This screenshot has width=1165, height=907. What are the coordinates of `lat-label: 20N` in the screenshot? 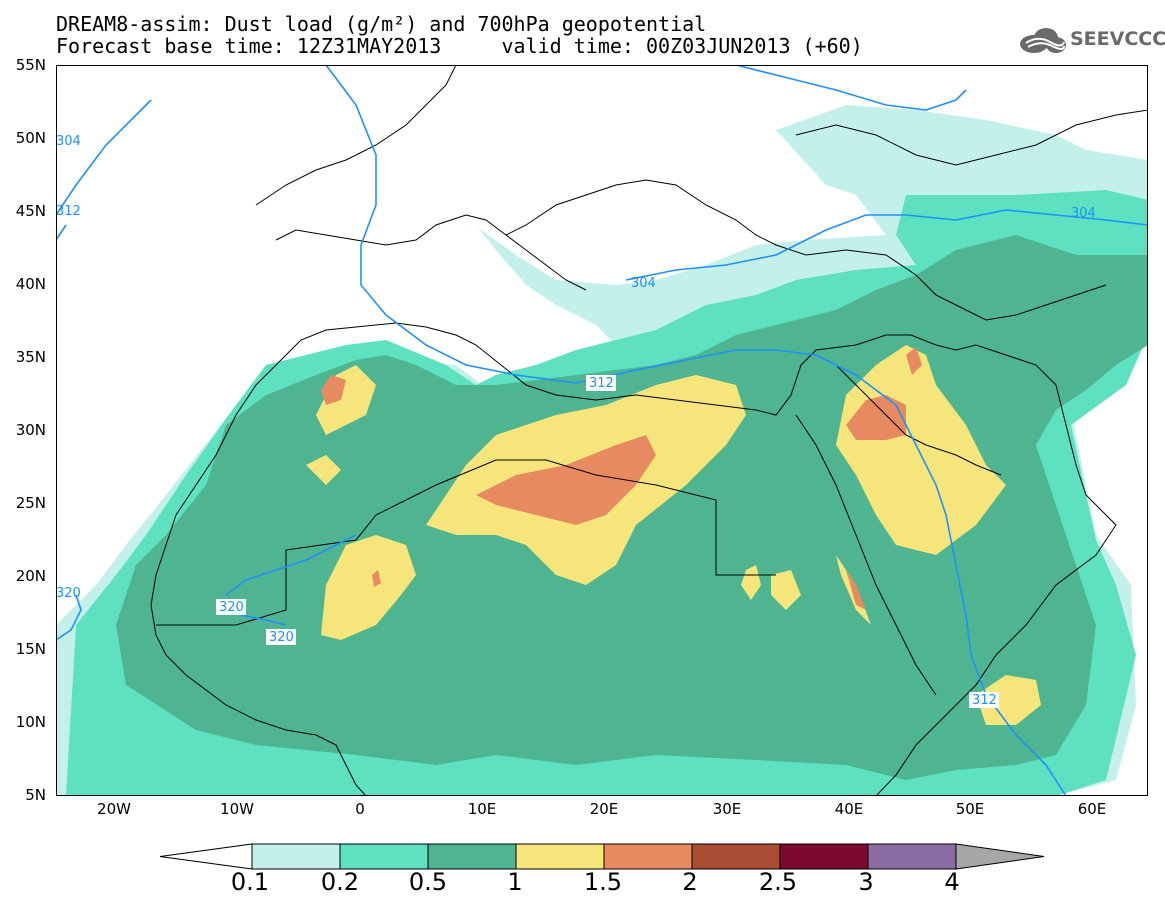 It's located at (30, 576).